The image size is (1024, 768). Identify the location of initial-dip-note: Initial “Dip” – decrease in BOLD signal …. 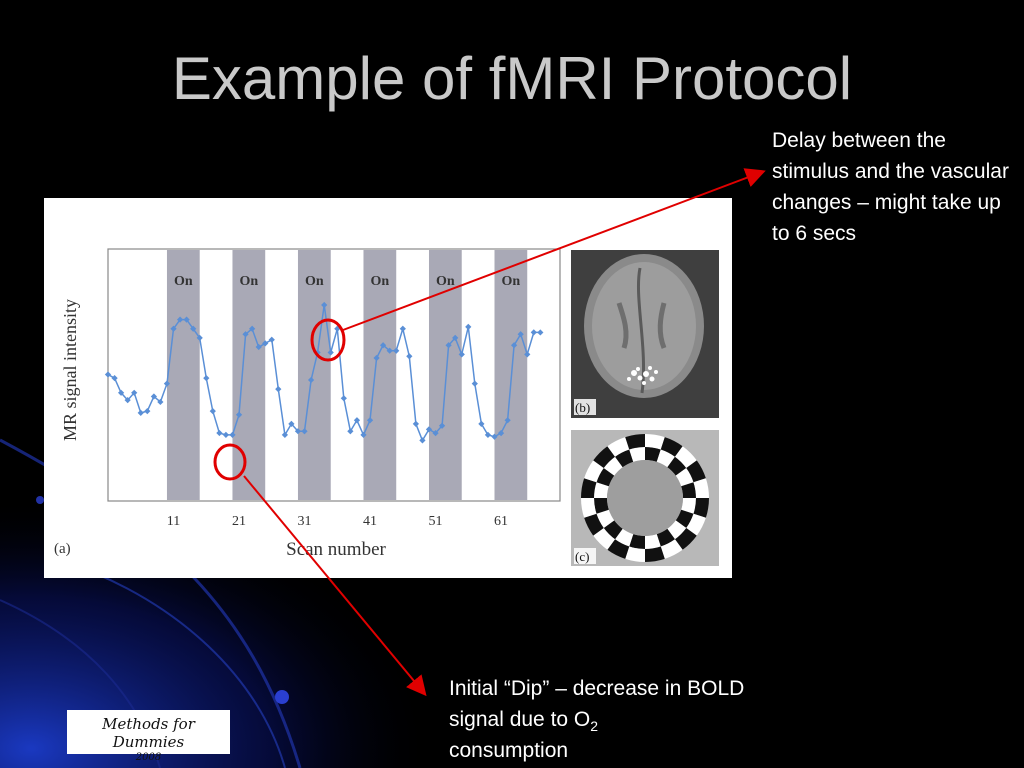
(599, 719).